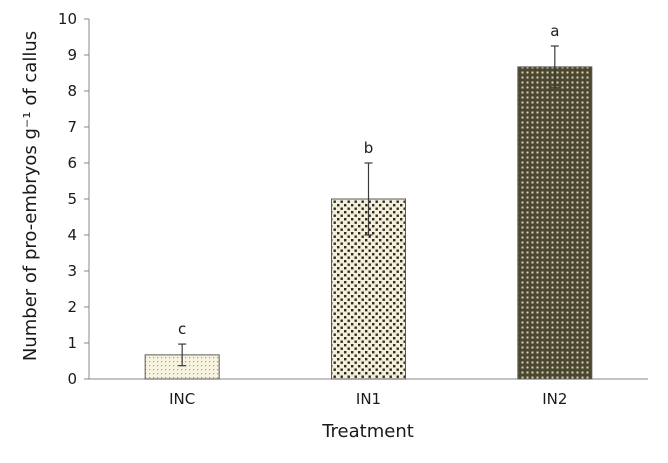 The image size is (668, 463). What do you see at coordinates (72, 163) in the screenshot?
I see `y-tick-label: 6` at bounding box center [72, 163].